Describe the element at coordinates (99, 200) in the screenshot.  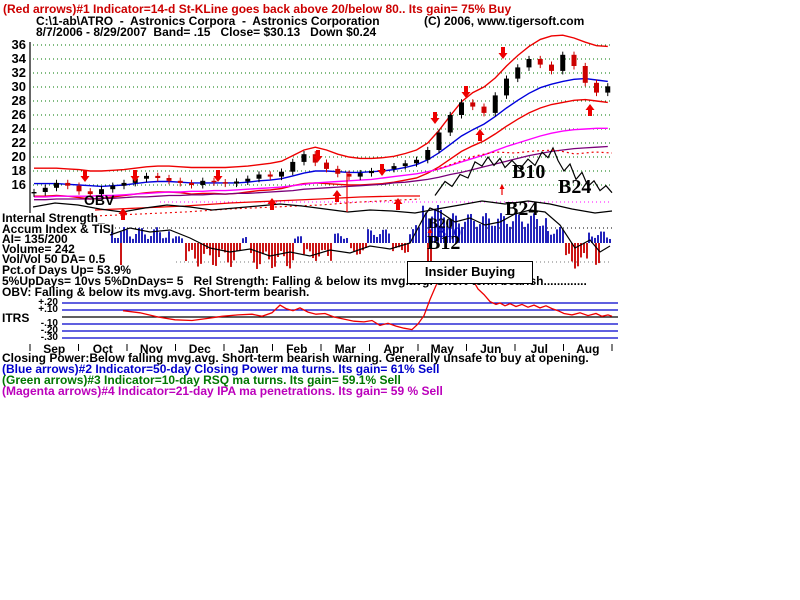
I see `obv-label: OBV` at that location.